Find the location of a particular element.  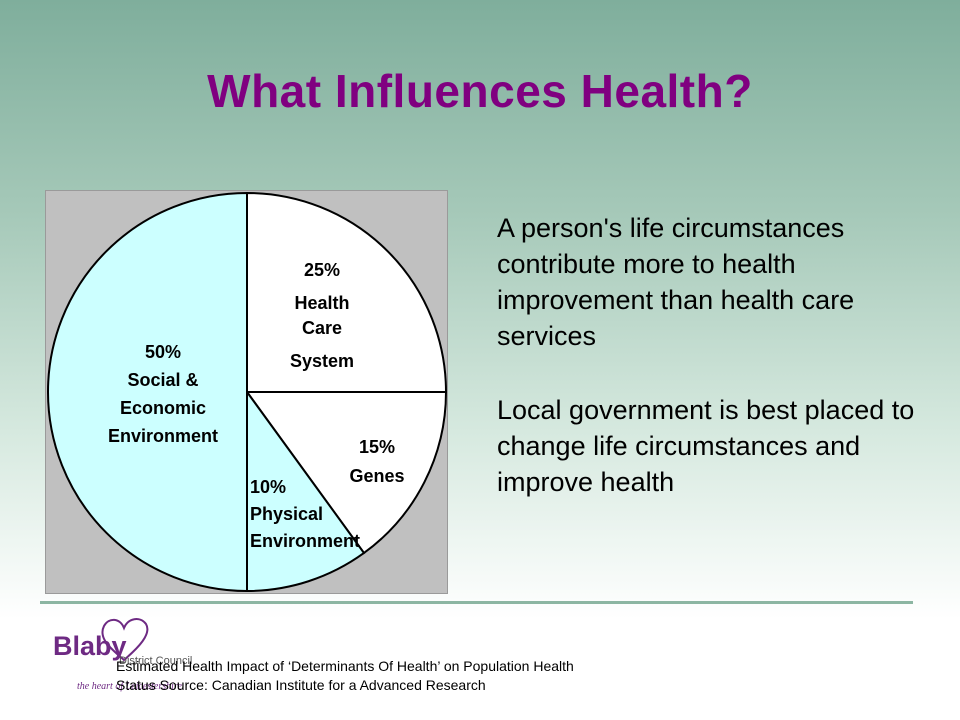

slice-label-social-economic-environment: Environment is located at coordinates (163, 436).